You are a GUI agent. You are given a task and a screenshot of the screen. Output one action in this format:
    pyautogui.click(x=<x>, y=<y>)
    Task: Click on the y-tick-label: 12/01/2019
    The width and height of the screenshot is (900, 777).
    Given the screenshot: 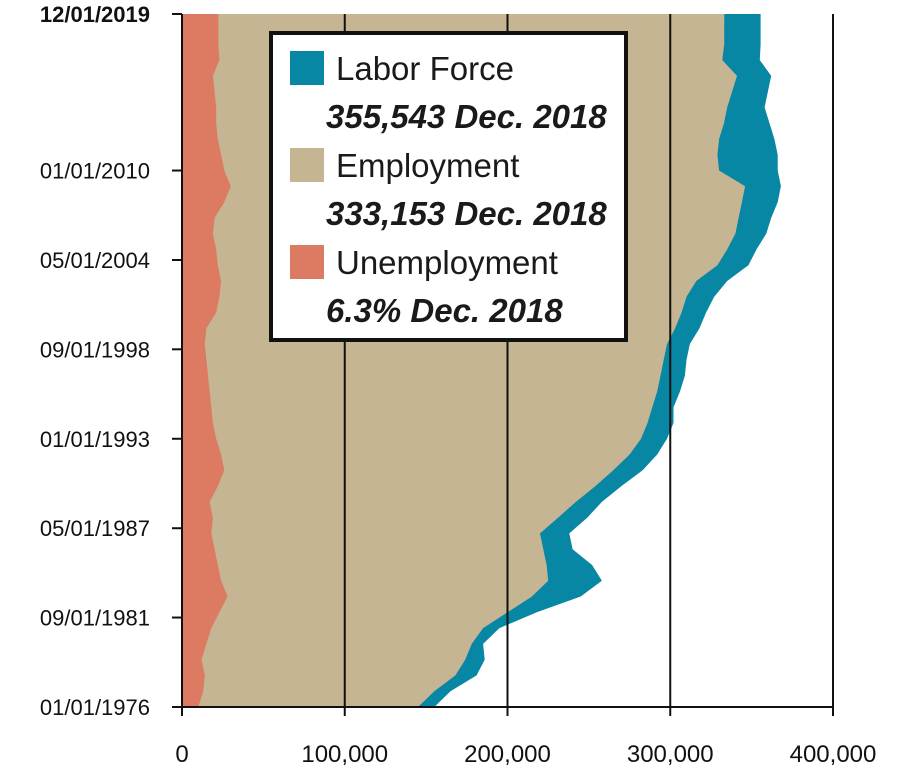 What is the action you would take?
    pyautogui.click(x=95, y=14)
    